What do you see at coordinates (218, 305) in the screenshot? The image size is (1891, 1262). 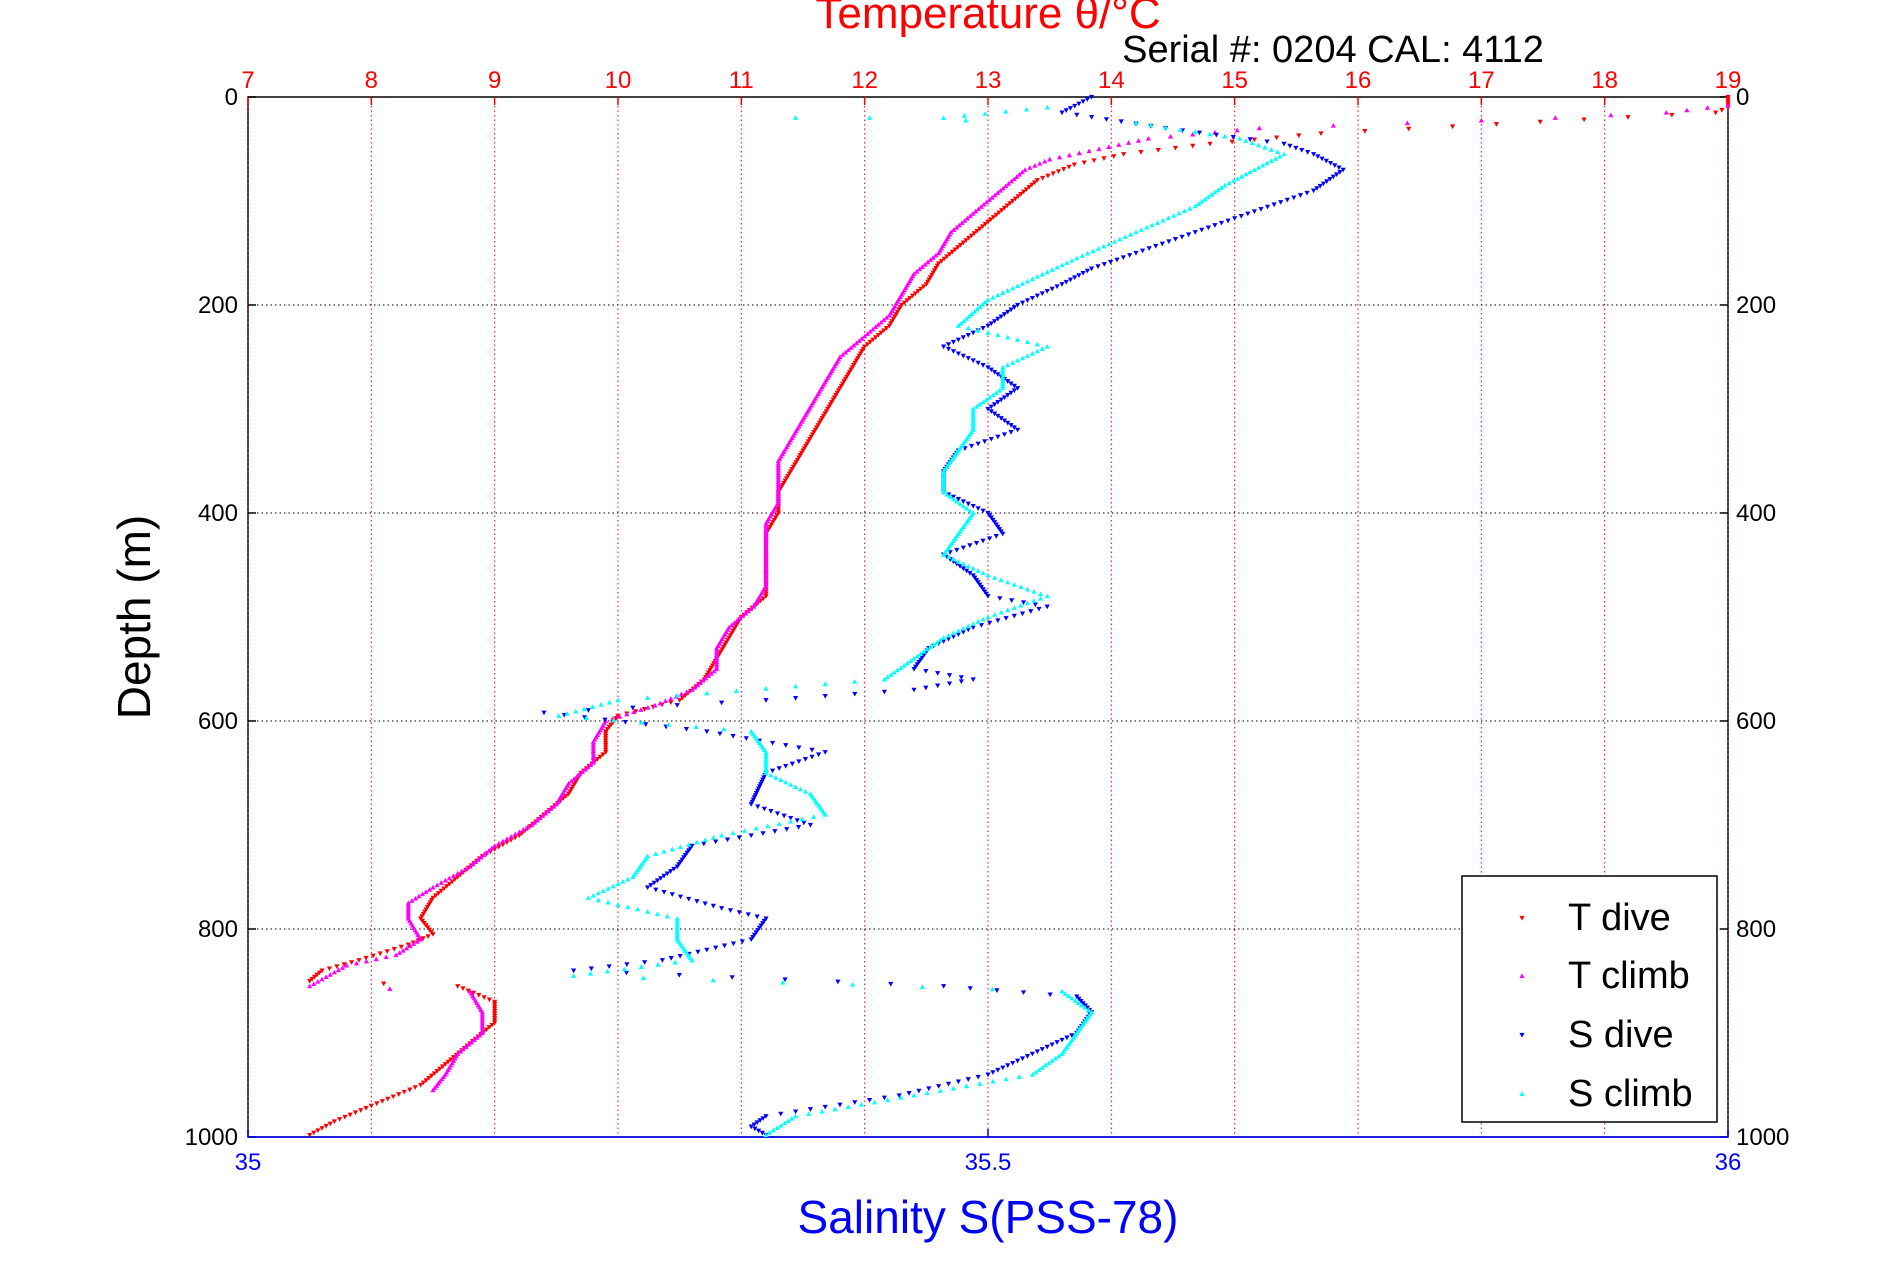 I see `left-tick-label: 200` at bounding box center [218, 305].